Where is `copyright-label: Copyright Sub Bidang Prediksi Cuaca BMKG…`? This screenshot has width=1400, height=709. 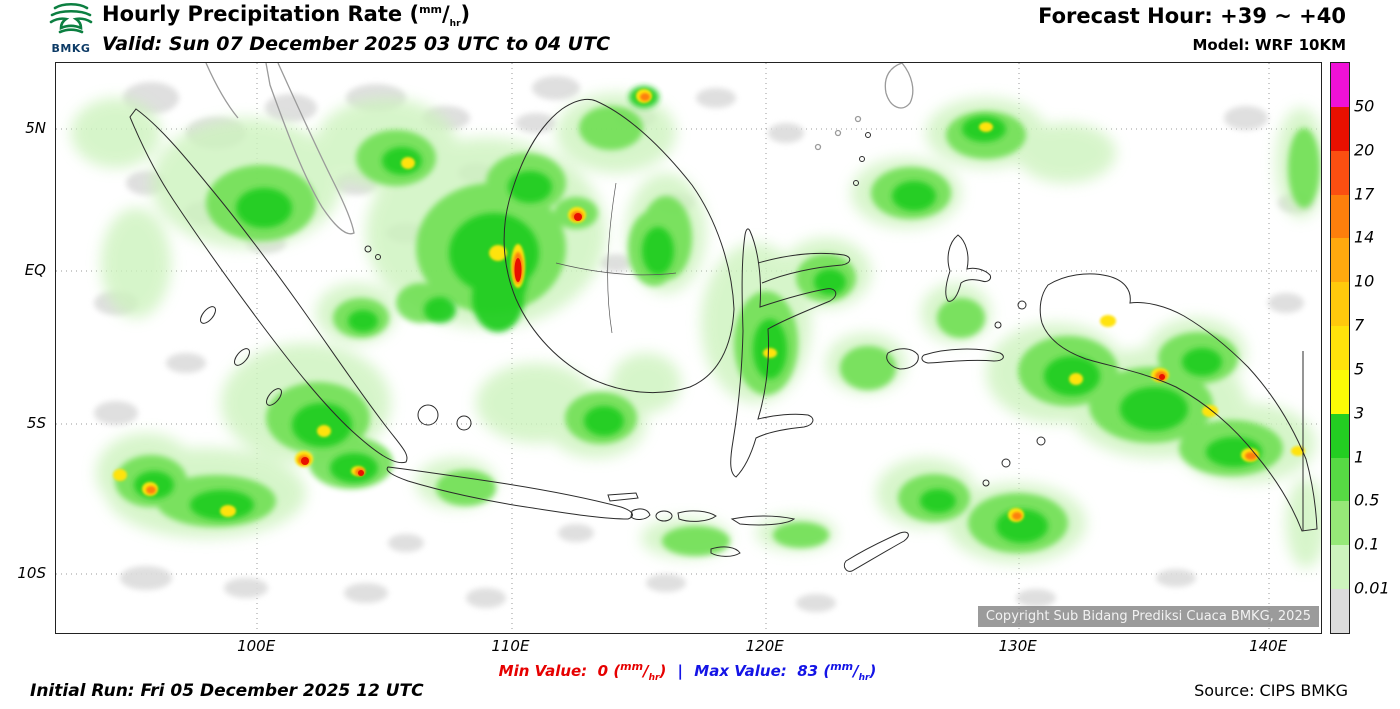 copyright-label: Copyright Sub Bidang Prediksi Cuaca BMKG… is located at coordinates (1148, 616).